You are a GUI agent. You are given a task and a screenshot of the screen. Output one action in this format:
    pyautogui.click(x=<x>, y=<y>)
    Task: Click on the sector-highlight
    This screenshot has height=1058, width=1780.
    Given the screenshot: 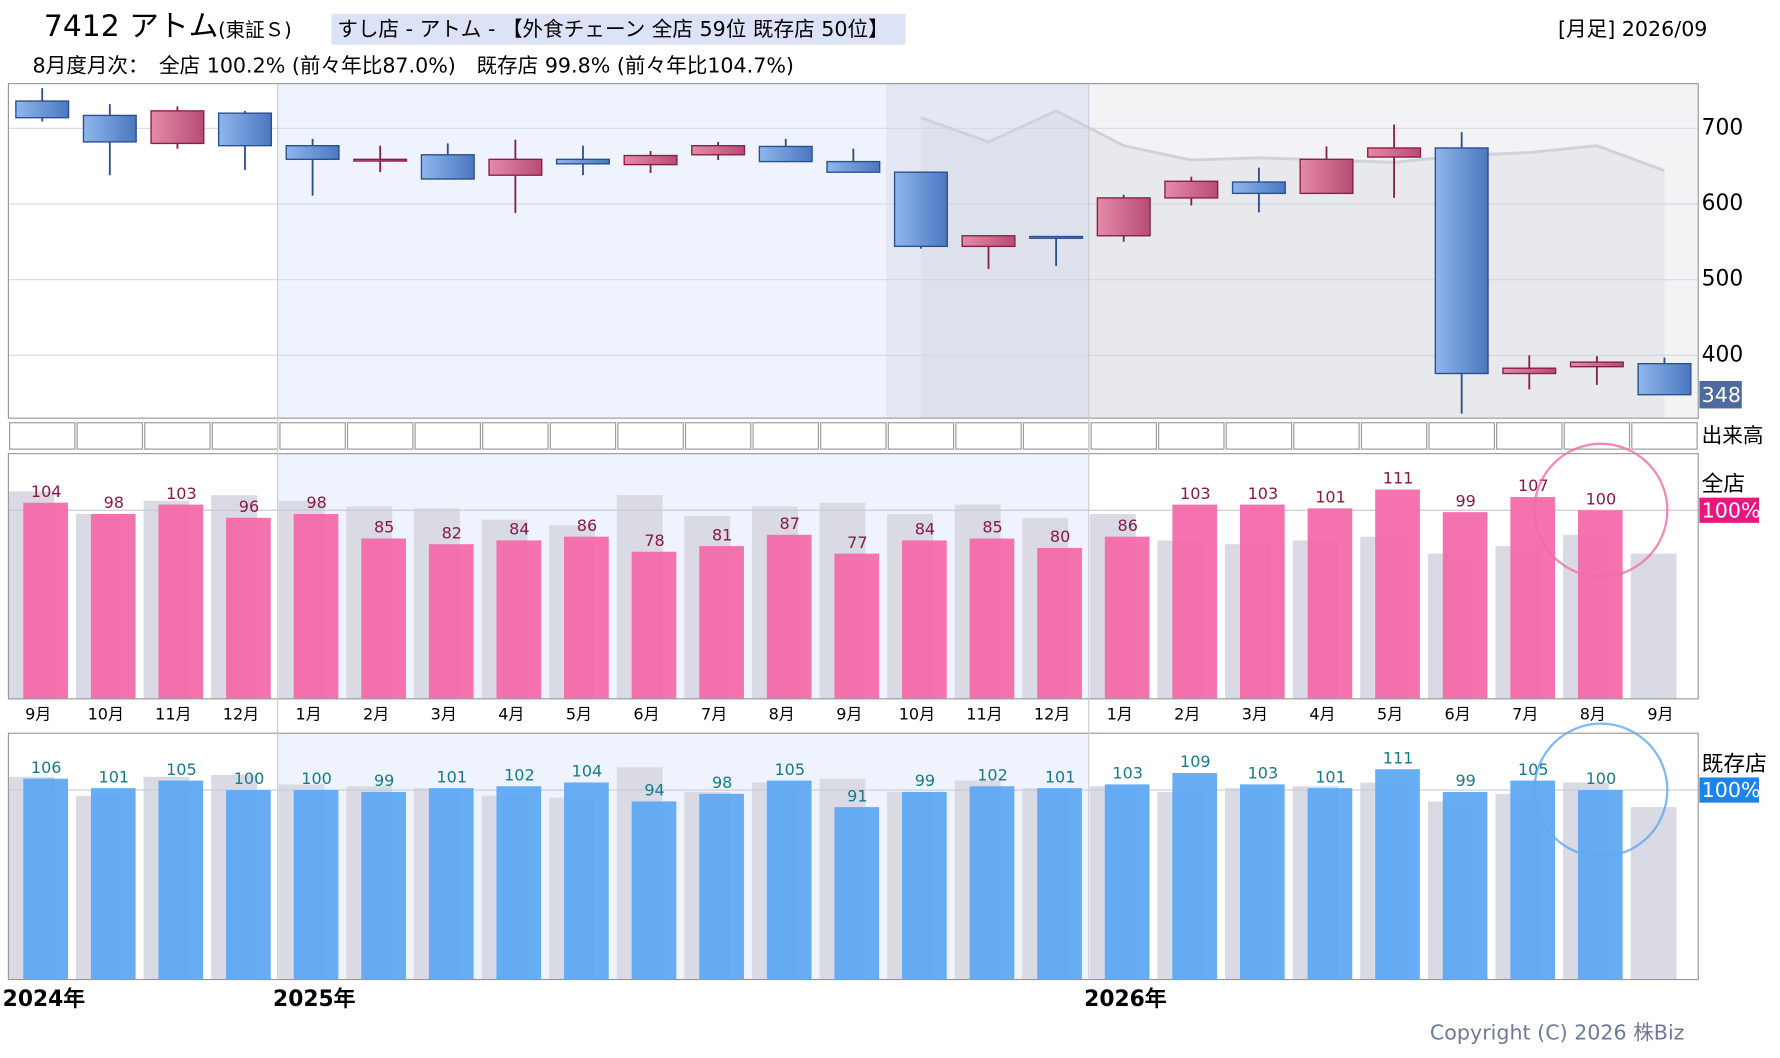 What is the action you would take?
    pyautogui.click(x=618, y=29)
    